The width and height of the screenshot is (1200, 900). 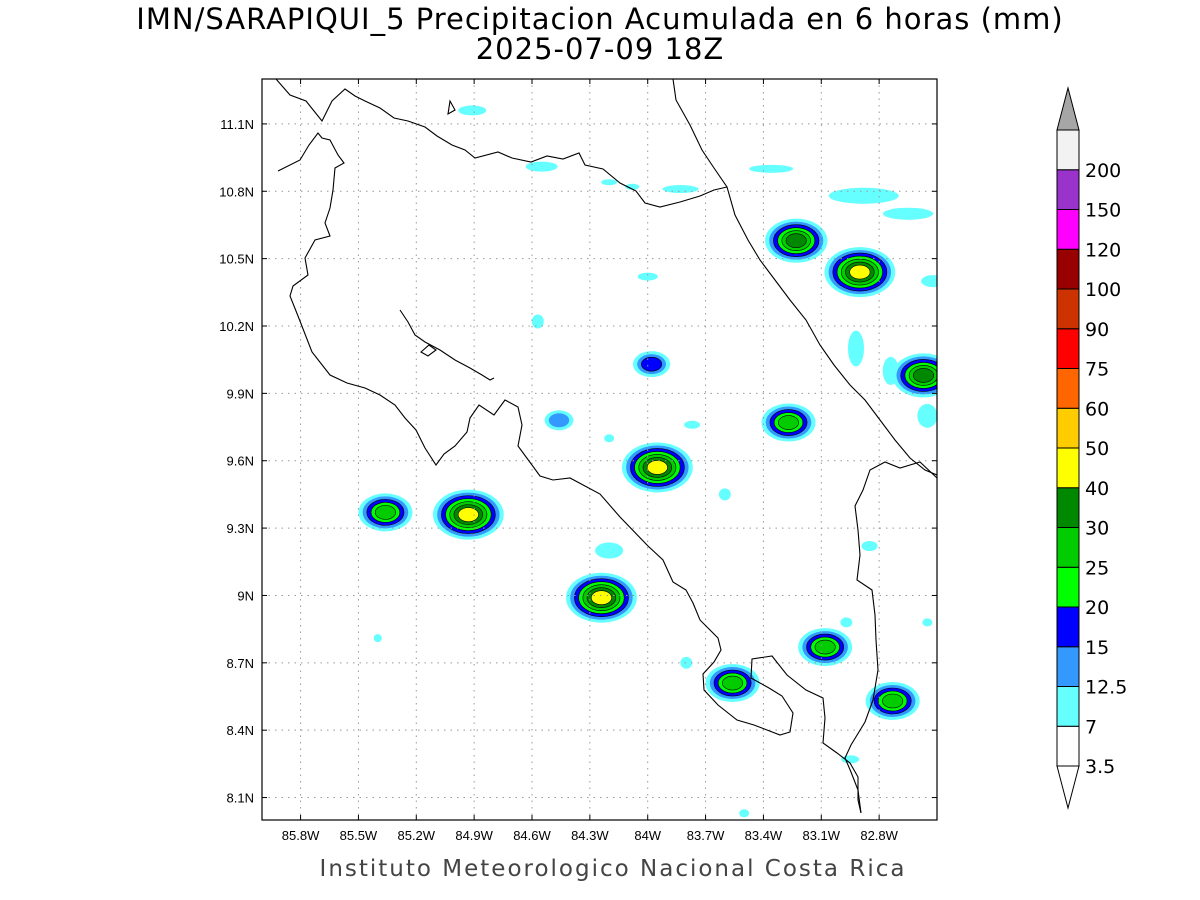 What do you see at coordinates (236, 259) in the screenshot?
I see `y-tick-label: 10.5N` at bounding box center [236, 259].